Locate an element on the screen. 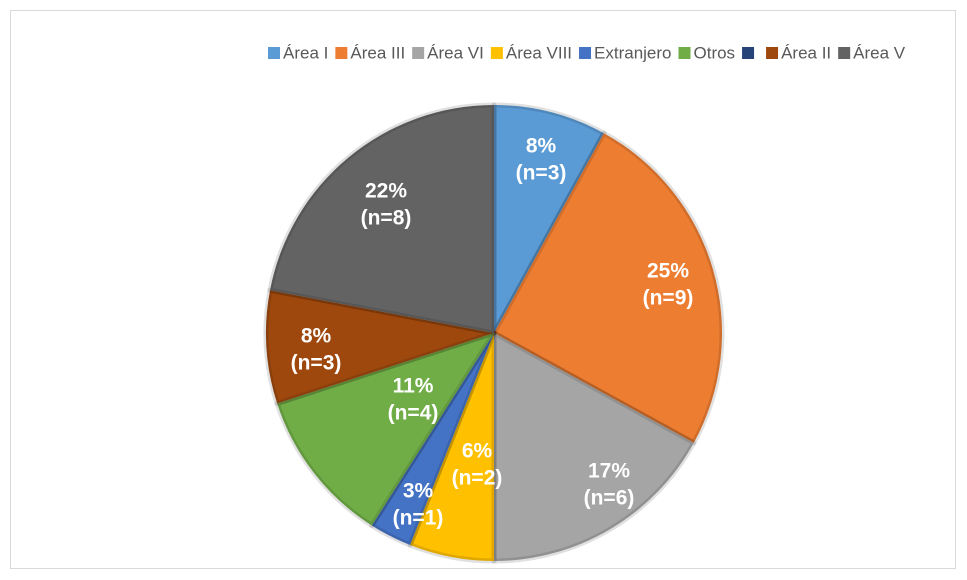  legend-label: Área VI is located at coordinates (455, 52).